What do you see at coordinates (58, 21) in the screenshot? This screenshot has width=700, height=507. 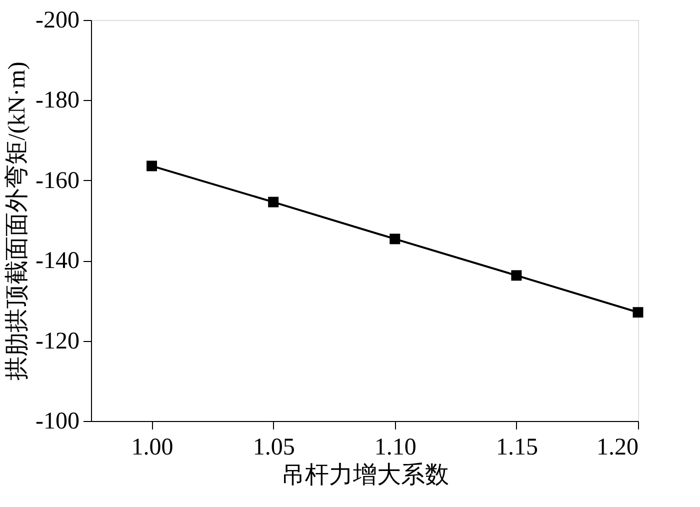 I see `y-tick-label: -200` at bounding box center [58, 21].